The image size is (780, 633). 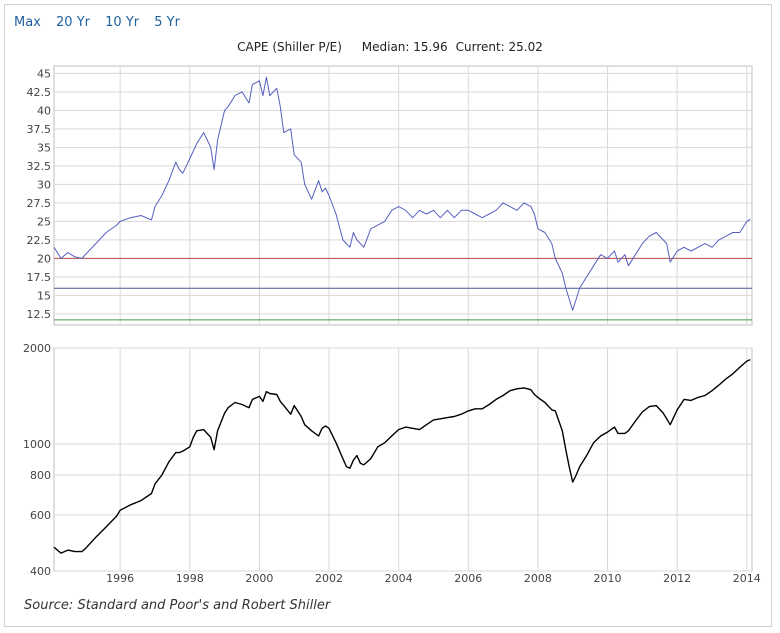 I want to click on y-tick-label: 27.5, so click(x=39, y=203).